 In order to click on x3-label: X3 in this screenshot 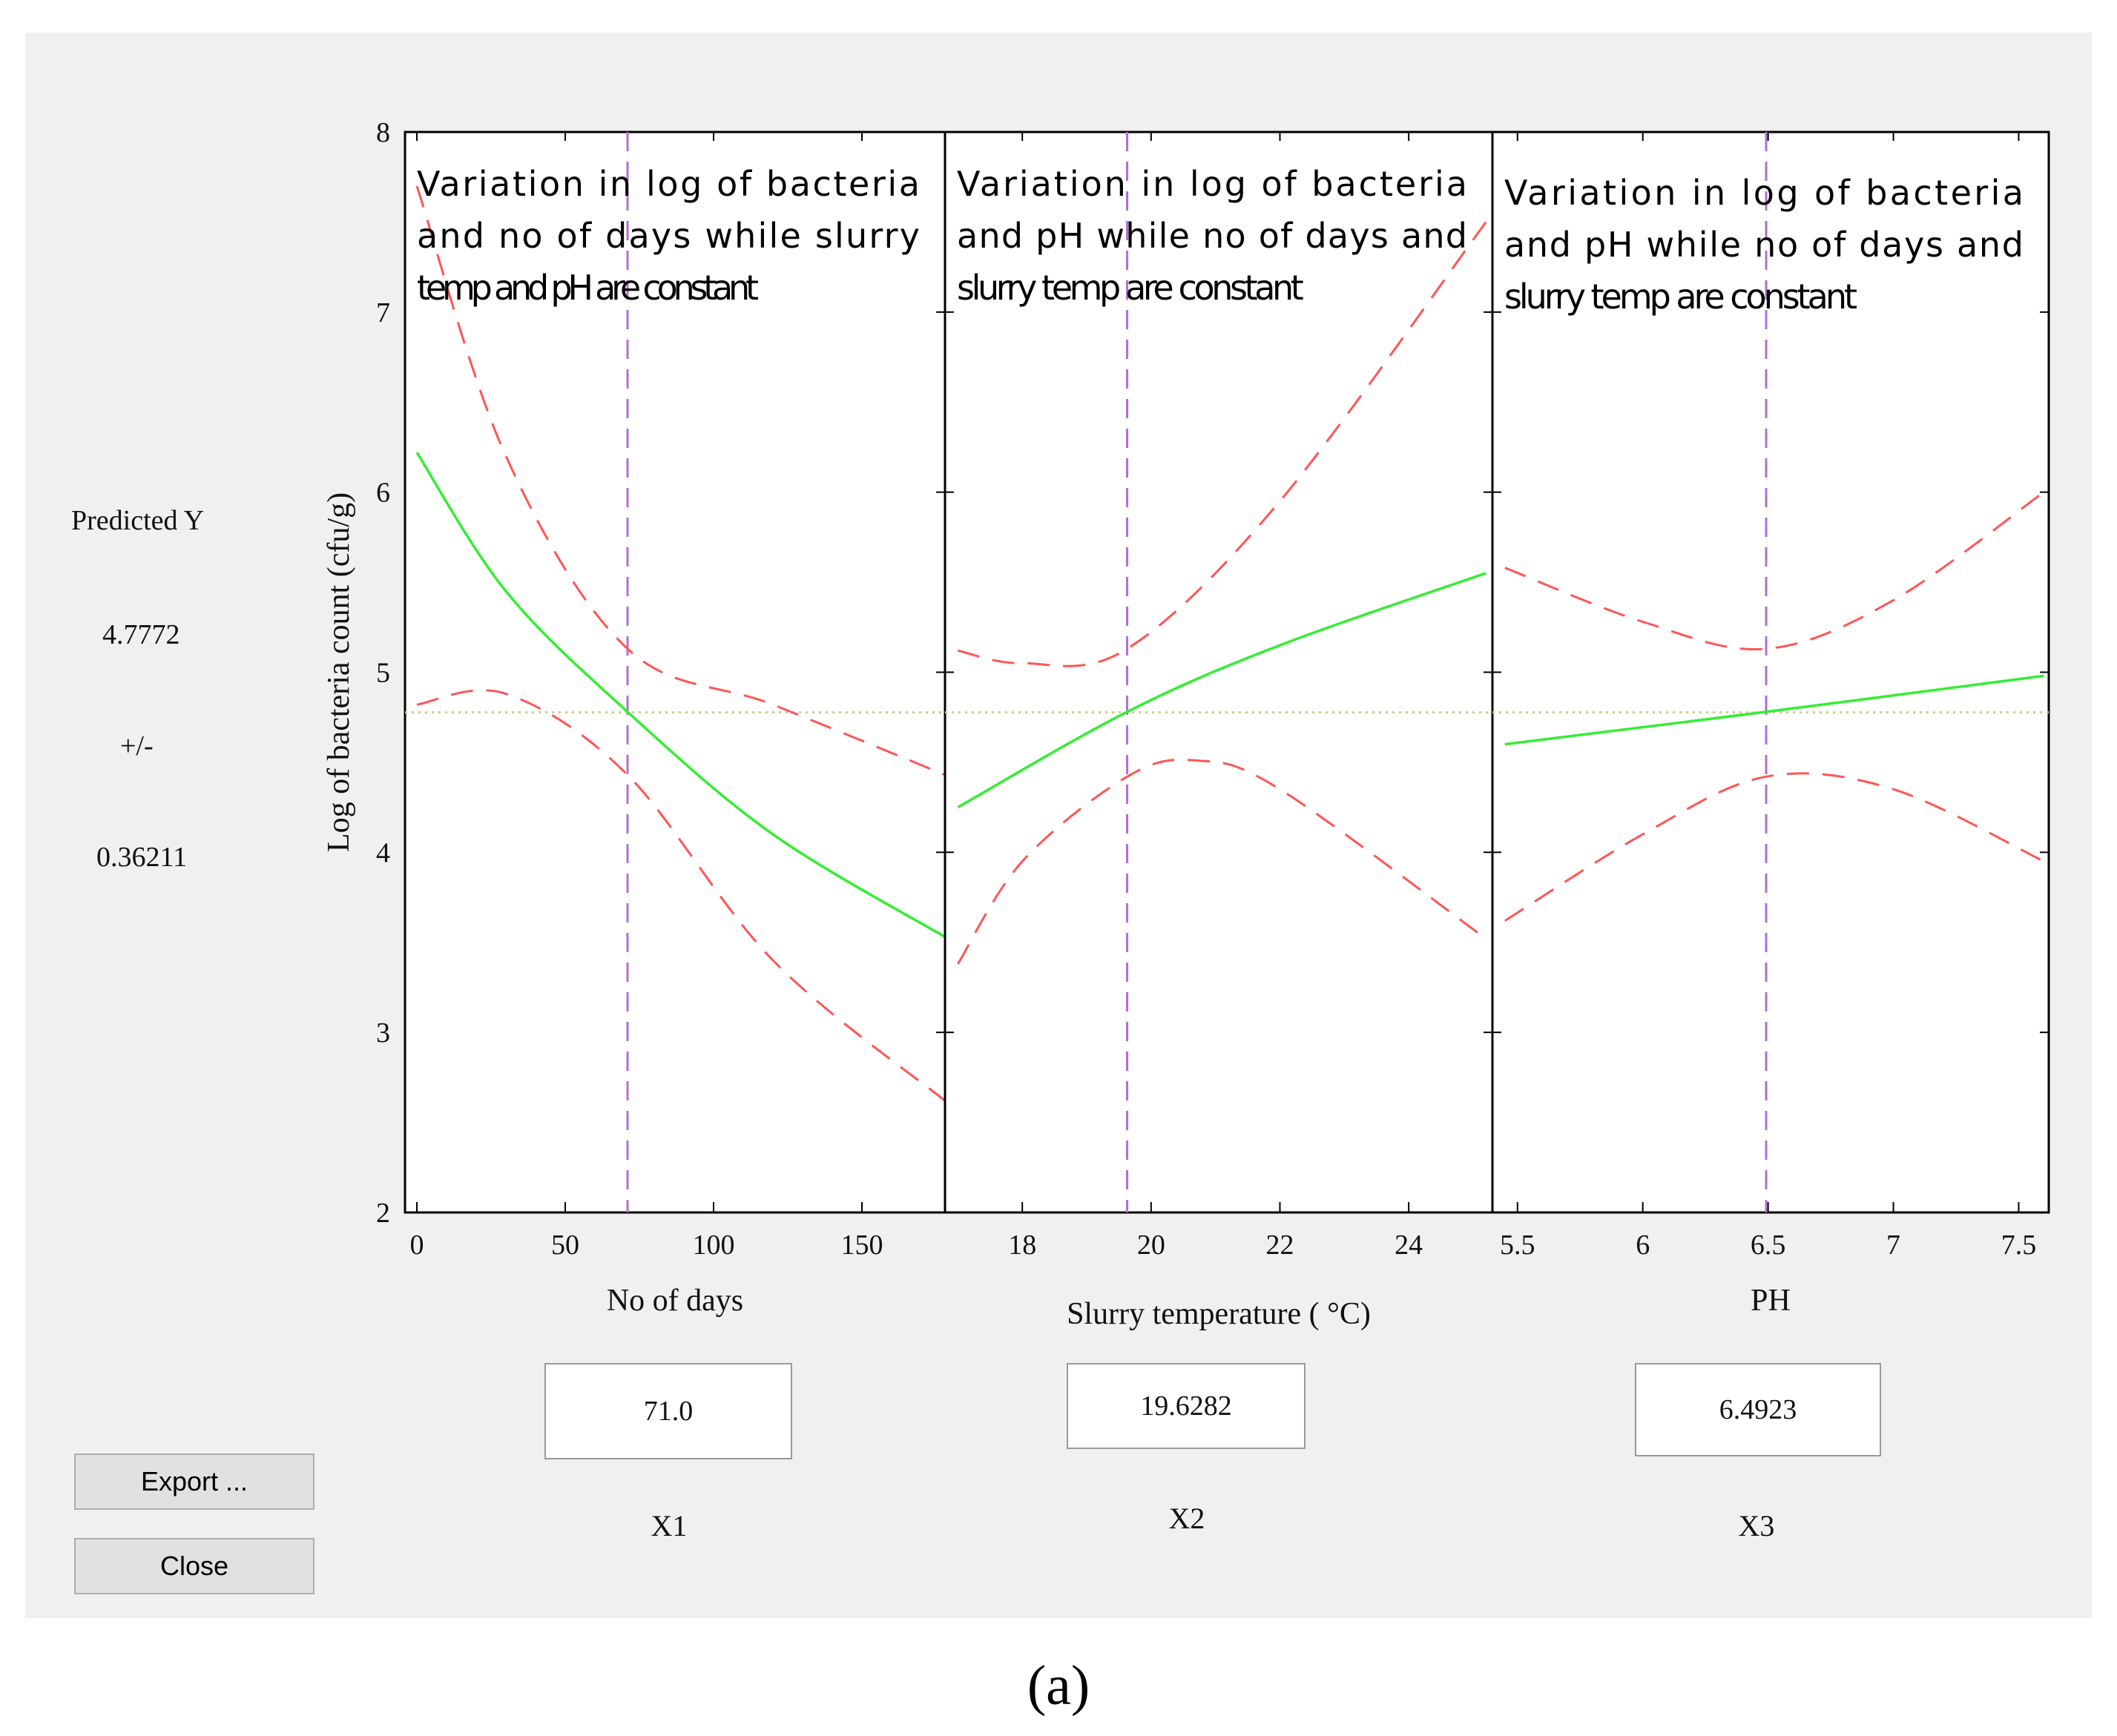, I will do `click(1756, 1526)`.